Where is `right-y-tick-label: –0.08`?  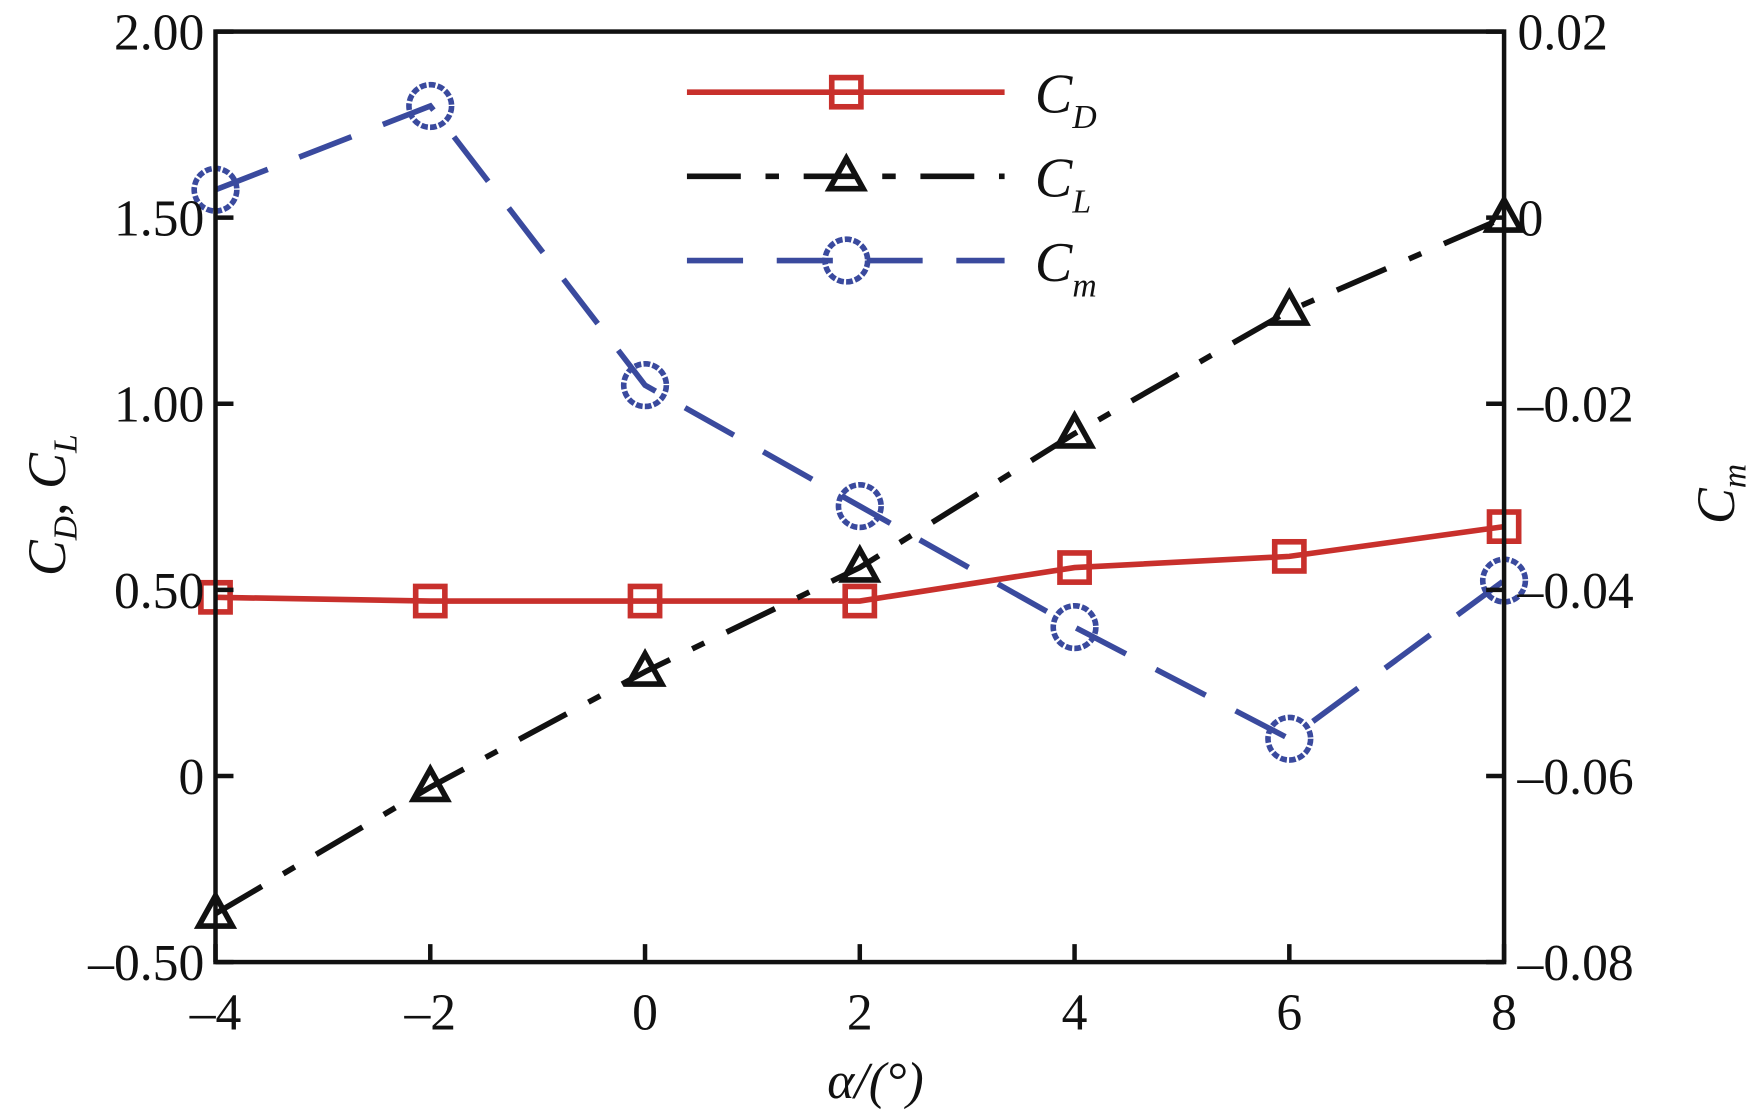 right-y-tick-label: –0.08 is located at coordinates (1575, 963).